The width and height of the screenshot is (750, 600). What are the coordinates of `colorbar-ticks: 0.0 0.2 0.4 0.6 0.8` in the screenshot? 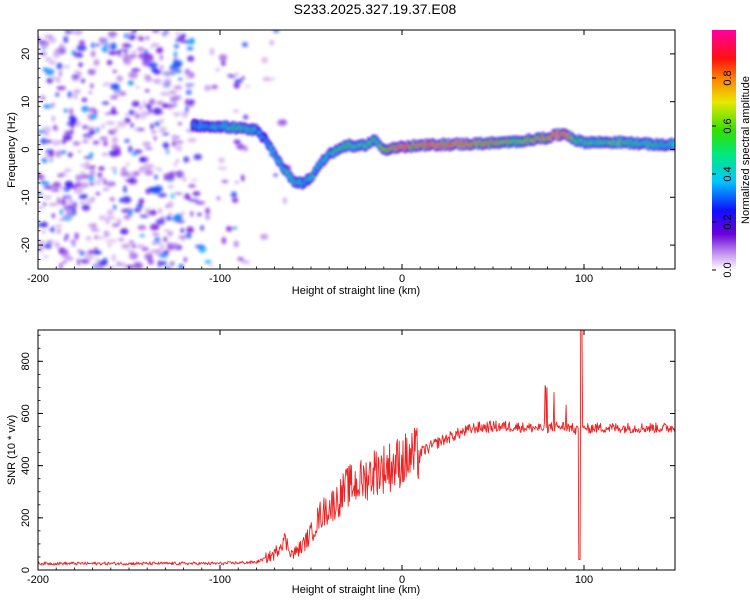 It's located at (723, 174).